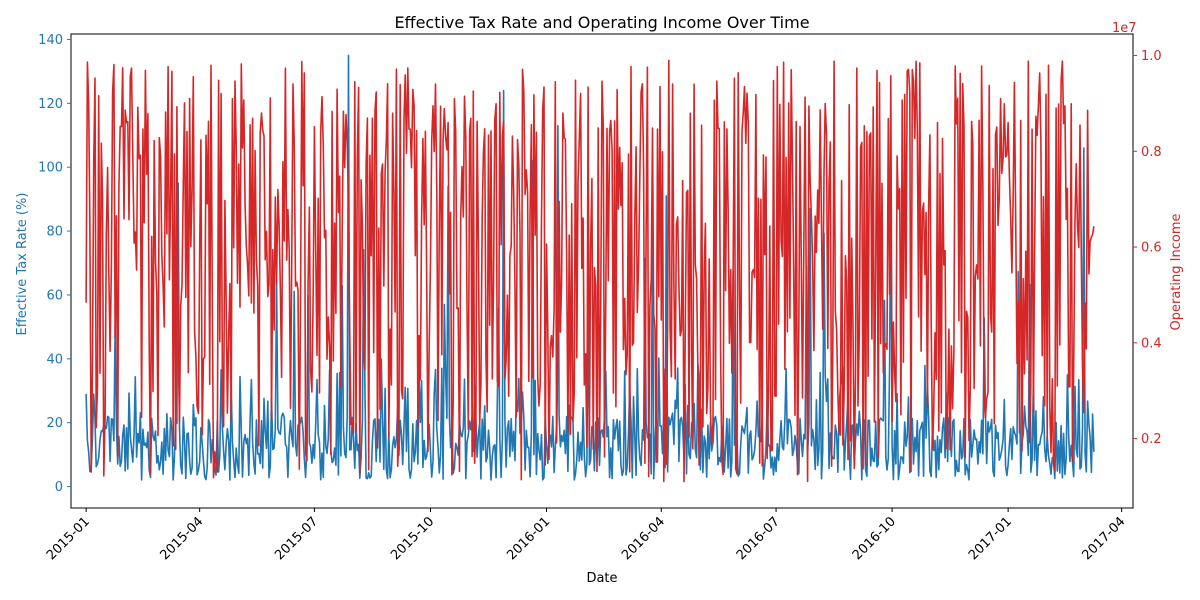 The height and width of the screenshot is (600, 1200). I want to click on y-left-tick-label: 40, so click(54, 359).